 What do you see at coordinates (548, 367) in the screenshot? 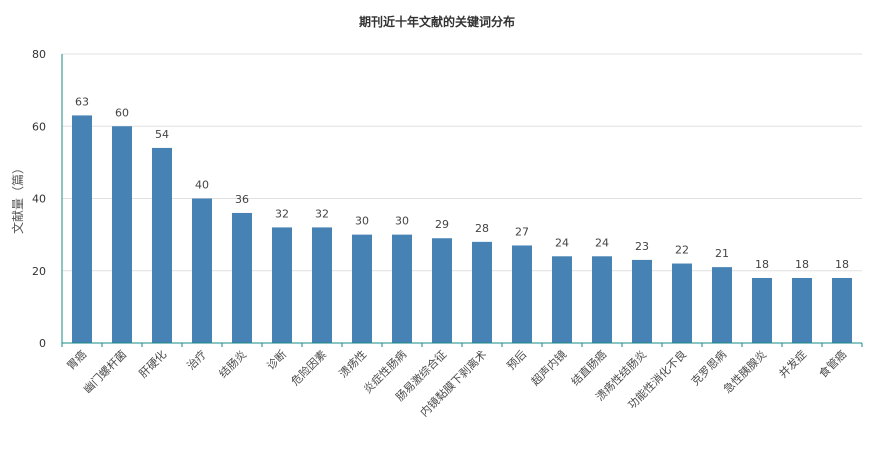
I see `x-tick-label: 超声内镜` at bounding box center [548, 367].